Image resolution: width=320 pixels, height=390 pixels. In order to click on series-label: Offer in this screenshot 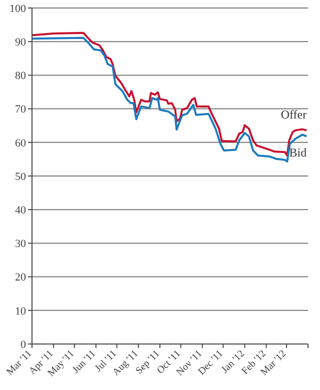, I will do `click(293, 114)`.